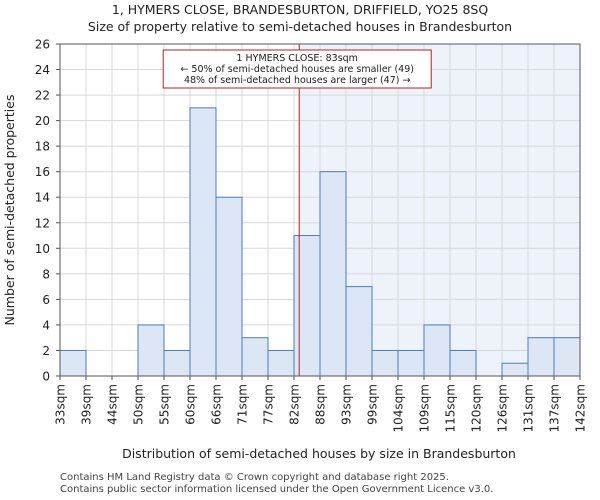  I want to click on bar-131sqm, so click(541, 357).